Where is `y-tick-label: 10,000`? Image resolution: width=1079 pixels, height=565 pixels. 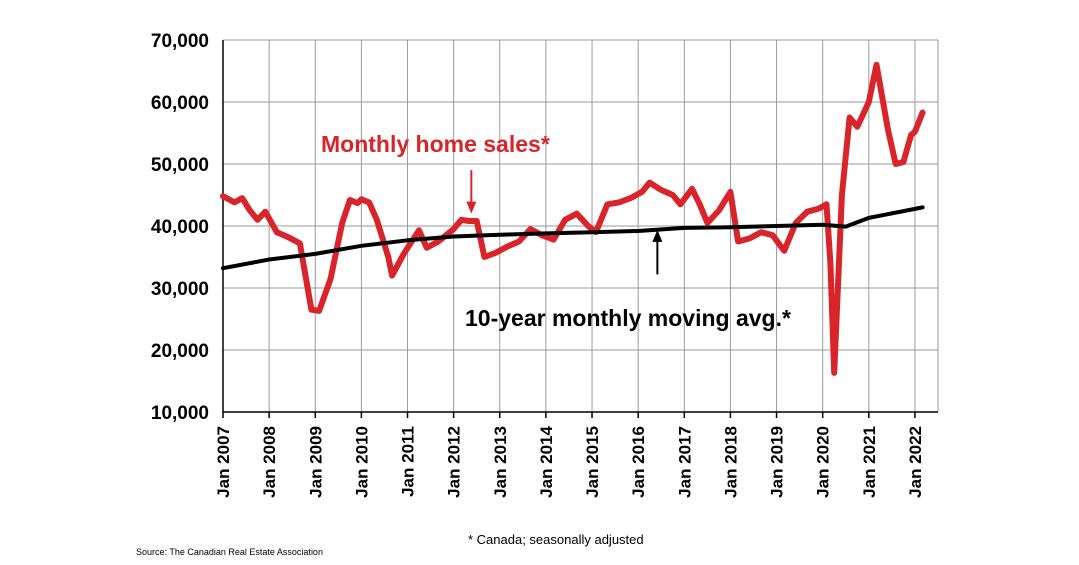
y-tick-label: 10,000 is located at coordinates (180, 413).